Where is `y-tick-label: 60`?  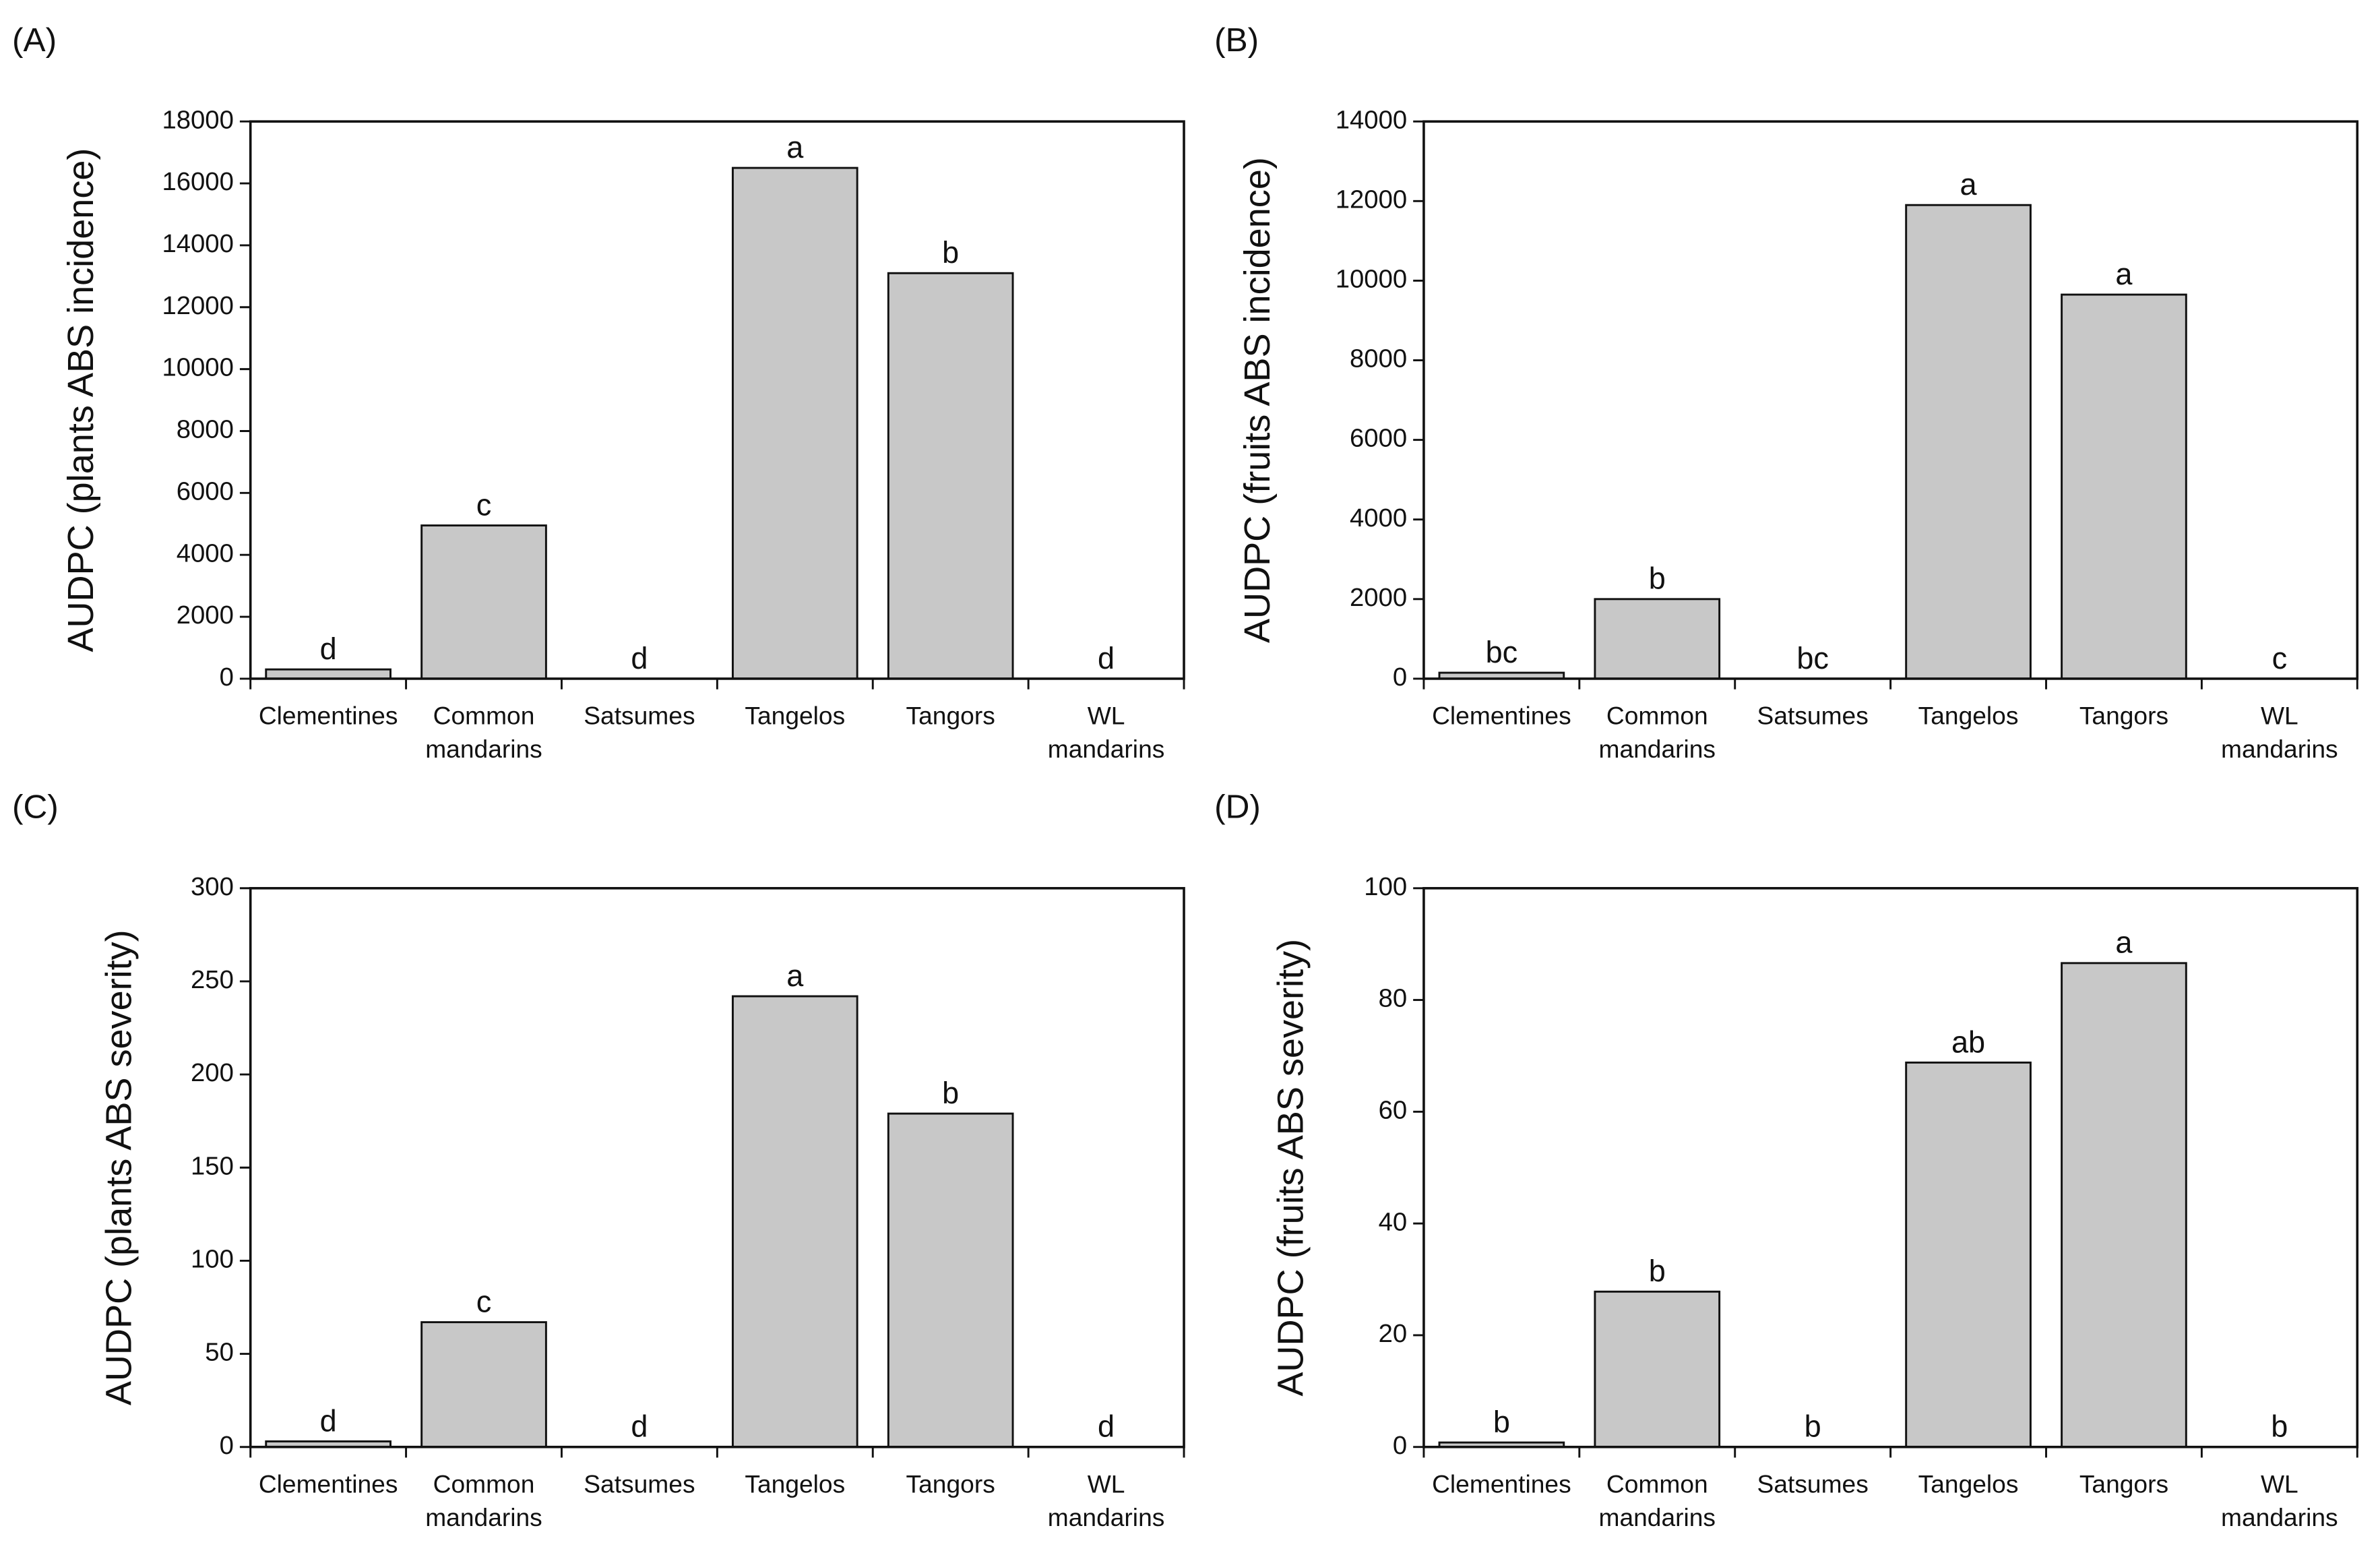
y-tick-label: 60 is located at coordinates (1393, 1109).